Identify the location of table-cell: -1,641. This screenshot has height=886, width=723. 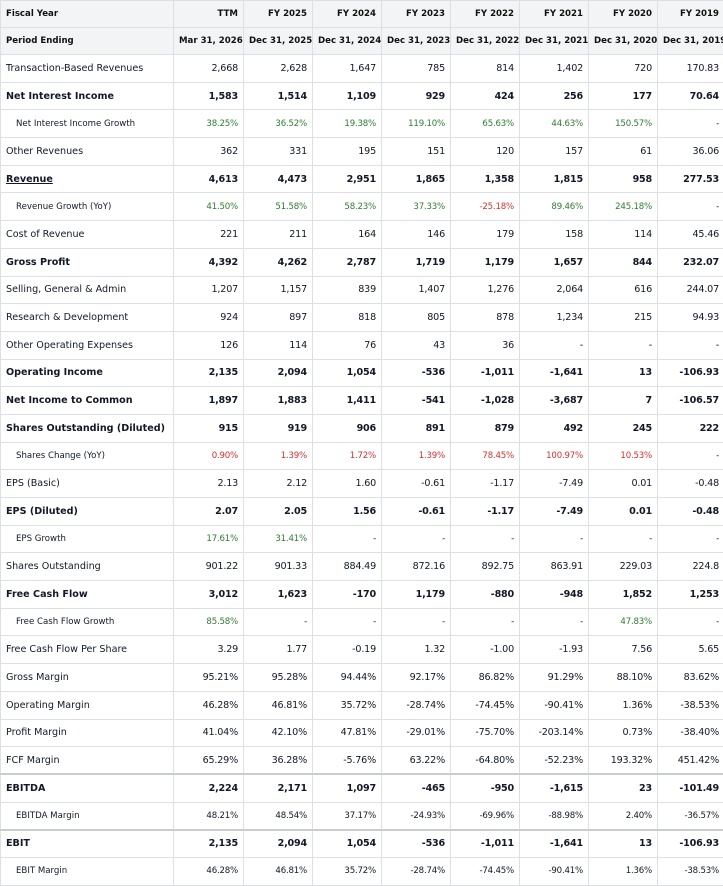
(554, 373).